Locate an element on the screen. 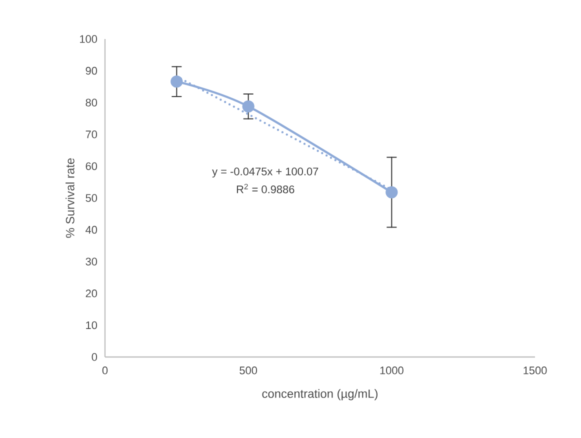 This screenshot has width=581, height=438. y-tick-label: 80 is located at coordinates (92, 102).